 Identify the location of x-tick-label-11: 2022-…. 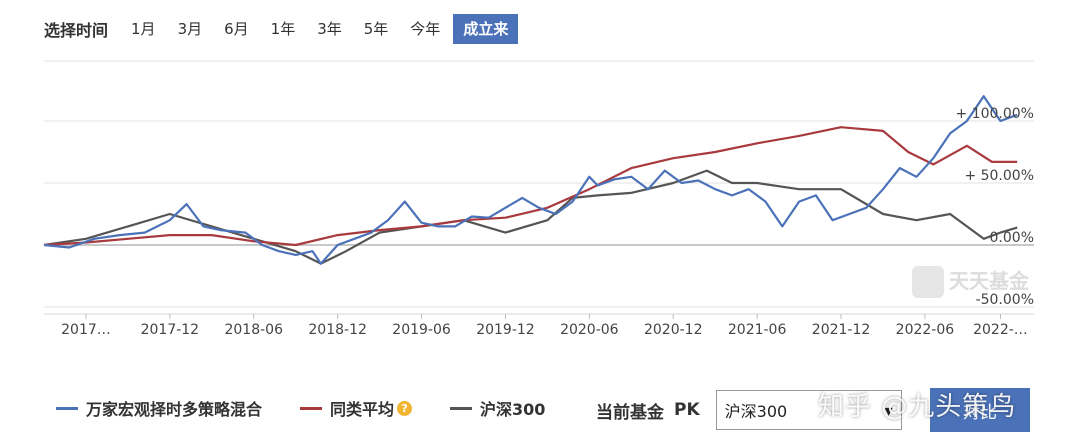
(1000, 330).